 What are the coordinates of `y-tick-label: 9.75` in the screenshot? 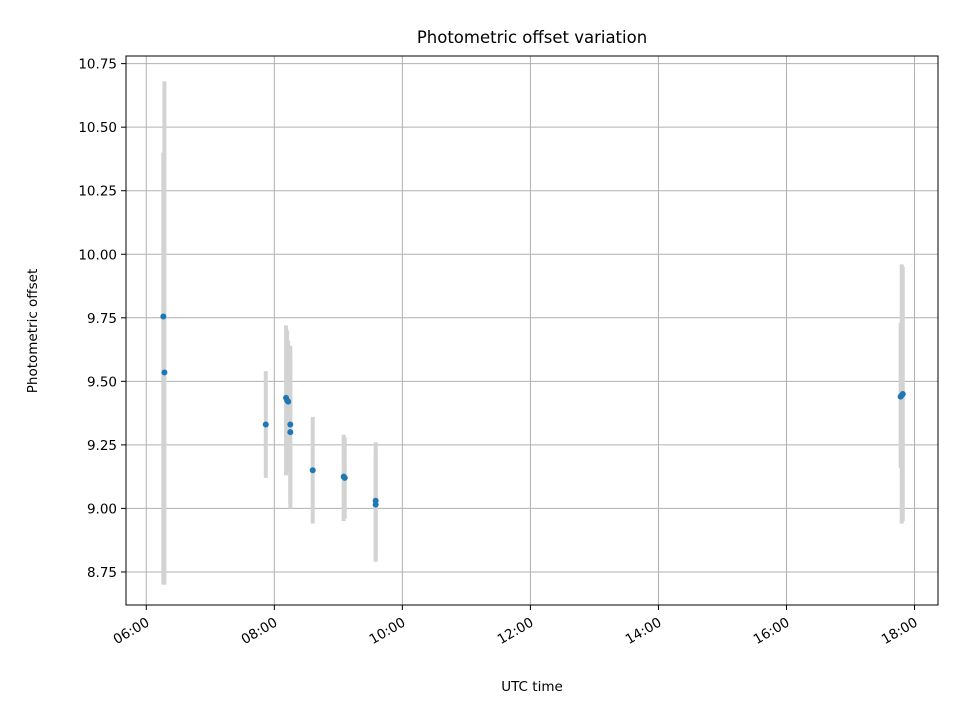 It's located at (102, 319).